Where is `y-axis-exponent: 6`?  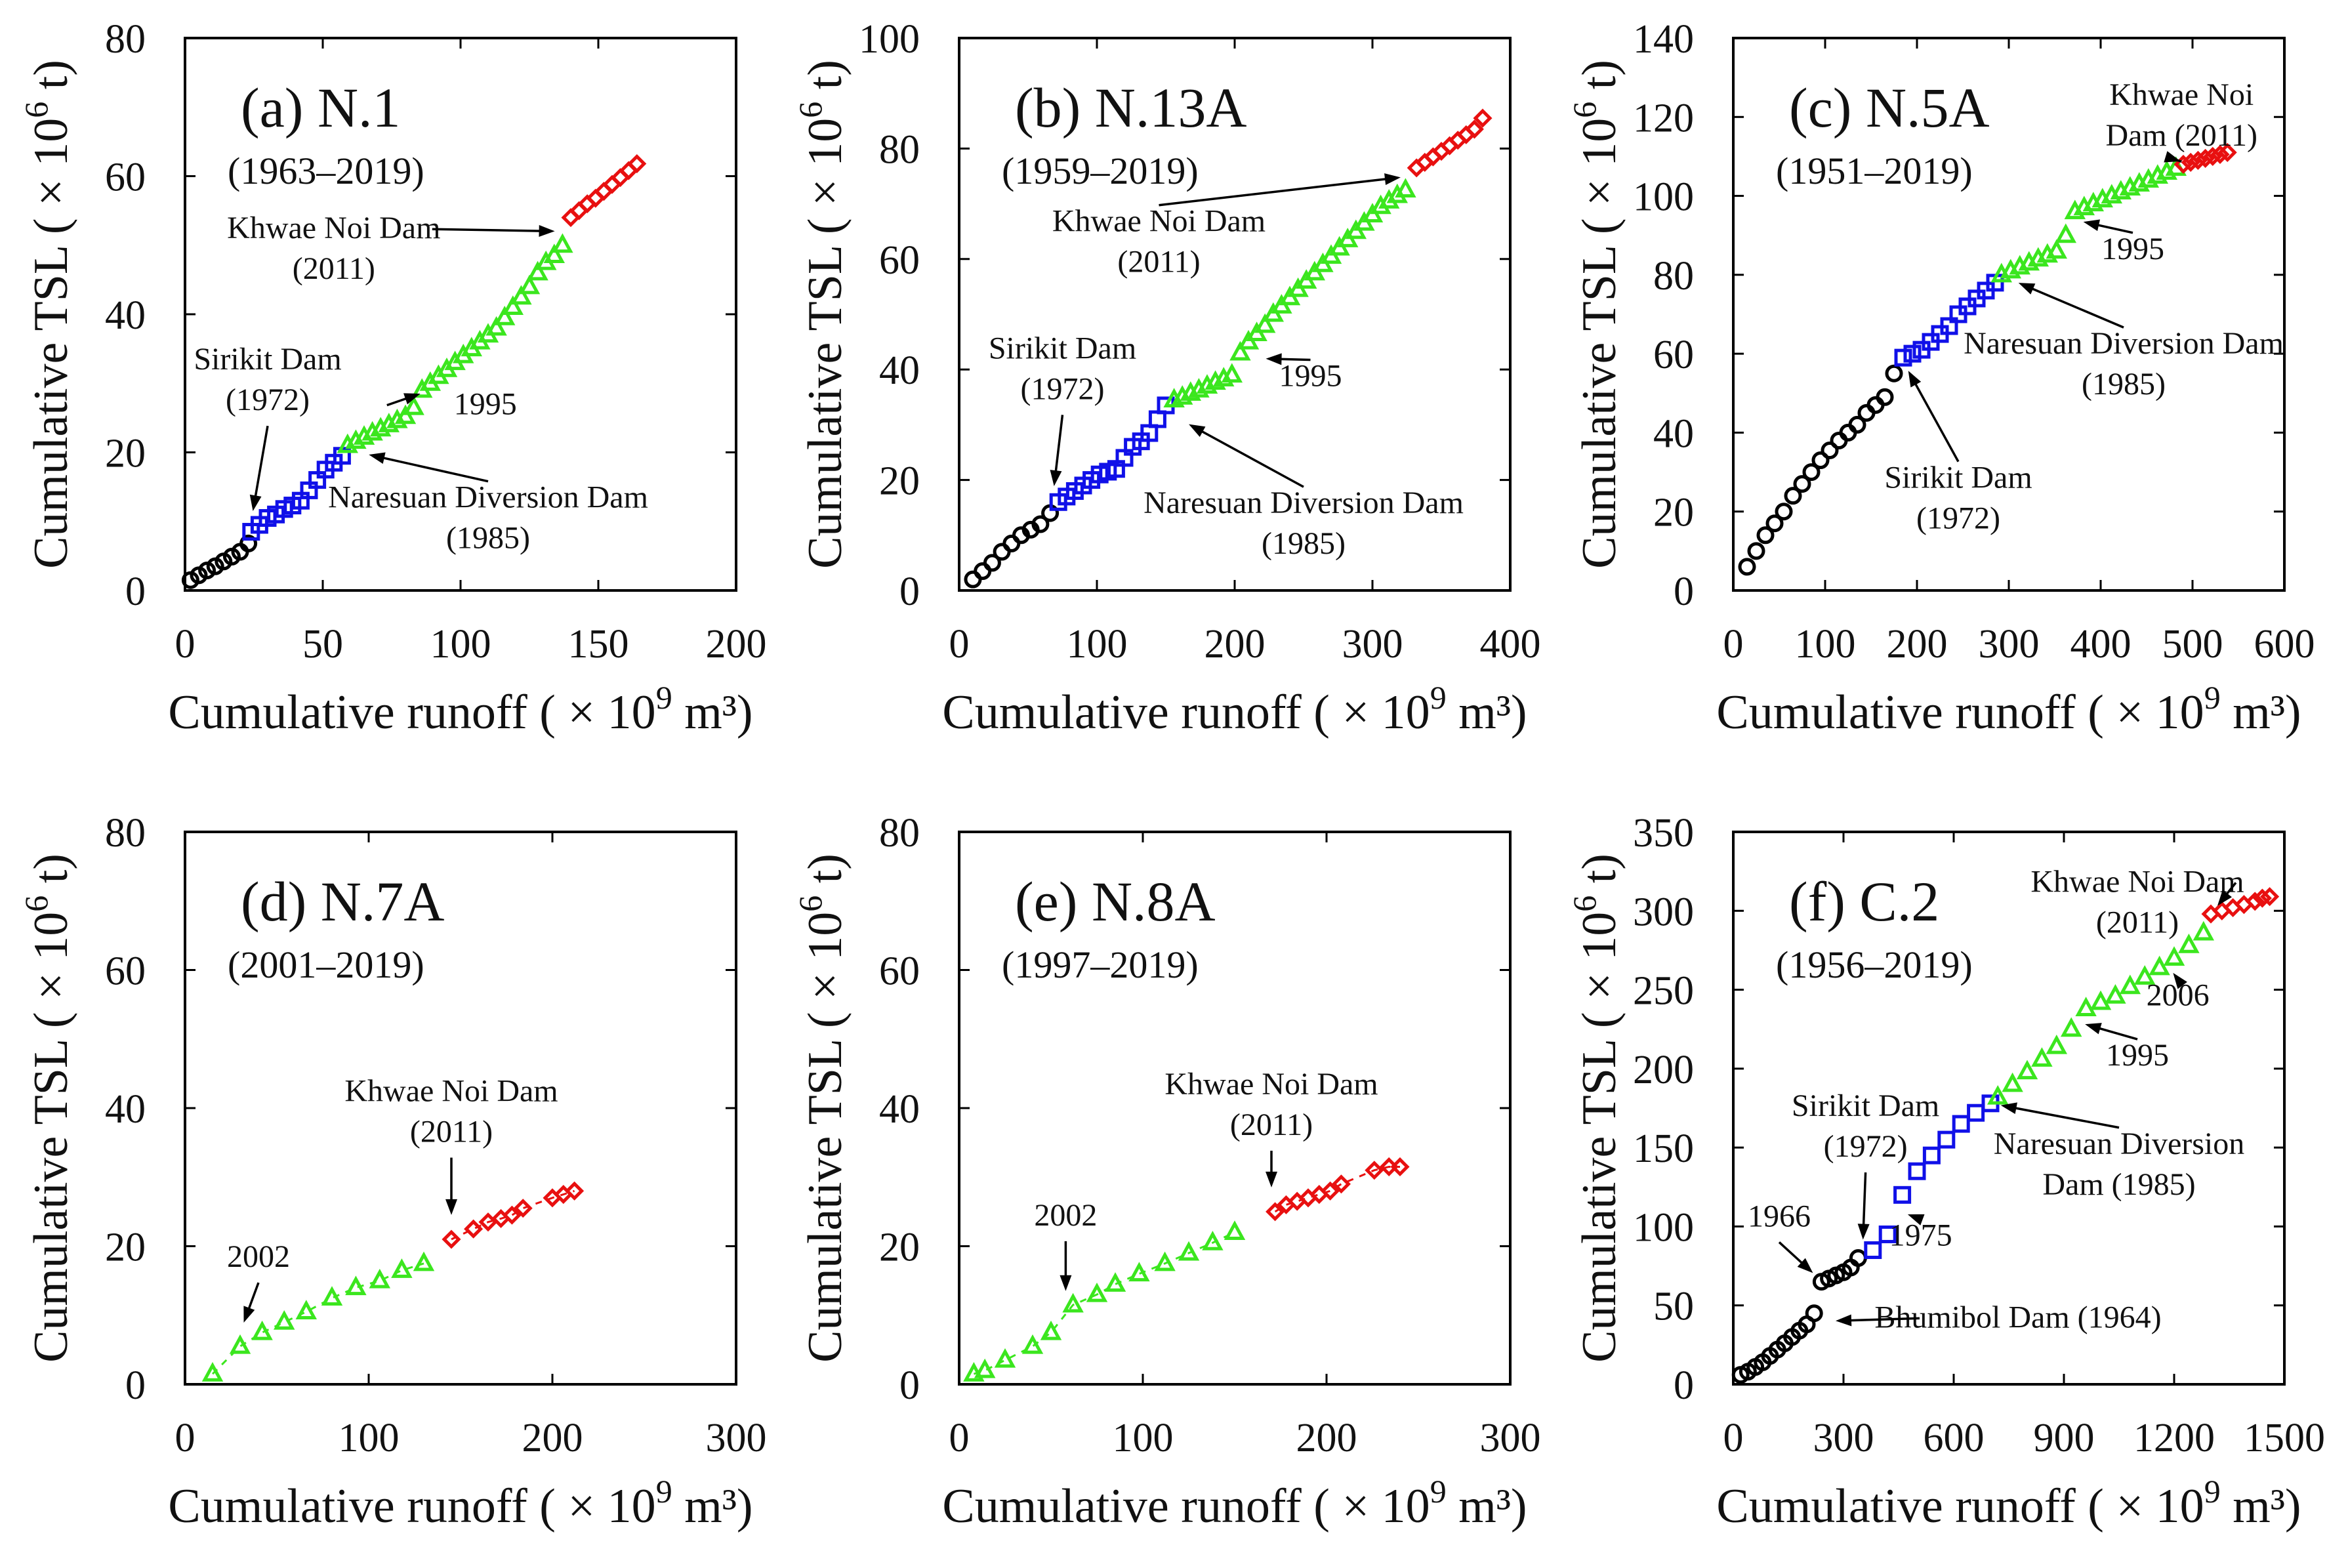 y-axis-exponent: 6 is located at coordinates (1585, 904).